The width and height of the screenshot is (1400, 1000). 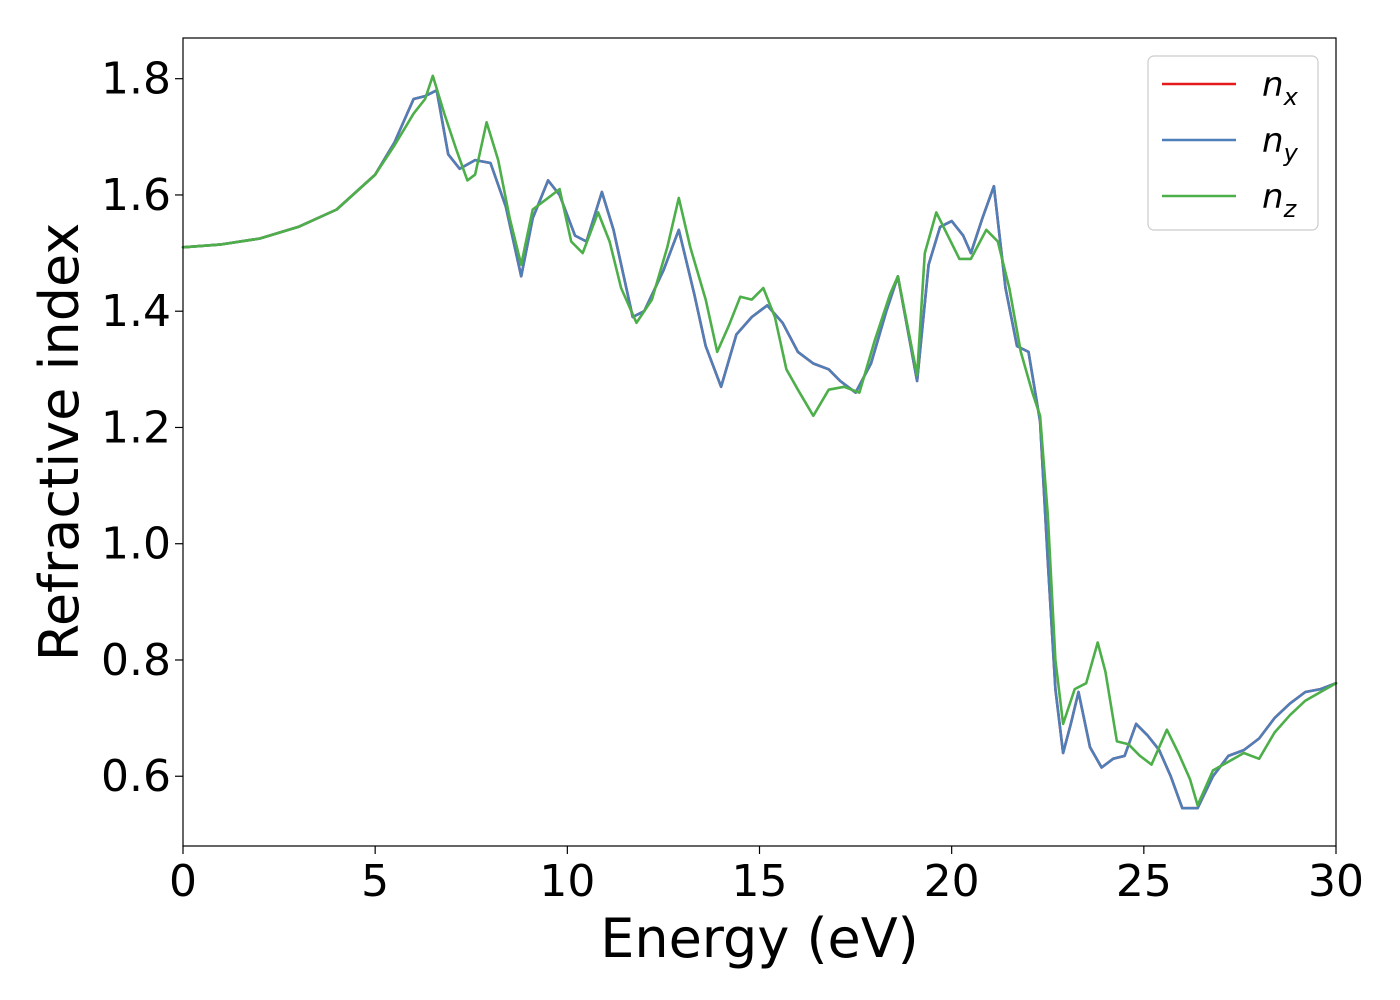 I want to click on y-tick-label: 0.8, so click(x=136, y=660).